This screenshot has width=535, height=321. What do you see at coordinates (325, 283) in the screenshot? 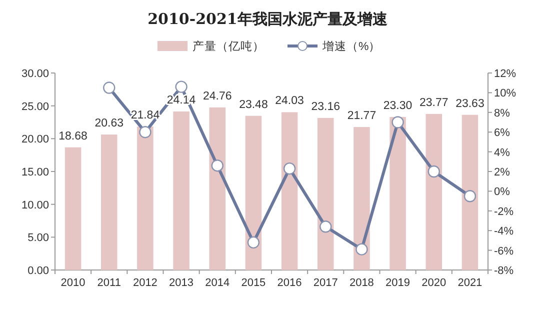
I see `x-tick-label: 2017` at bounding box center [325, 283].